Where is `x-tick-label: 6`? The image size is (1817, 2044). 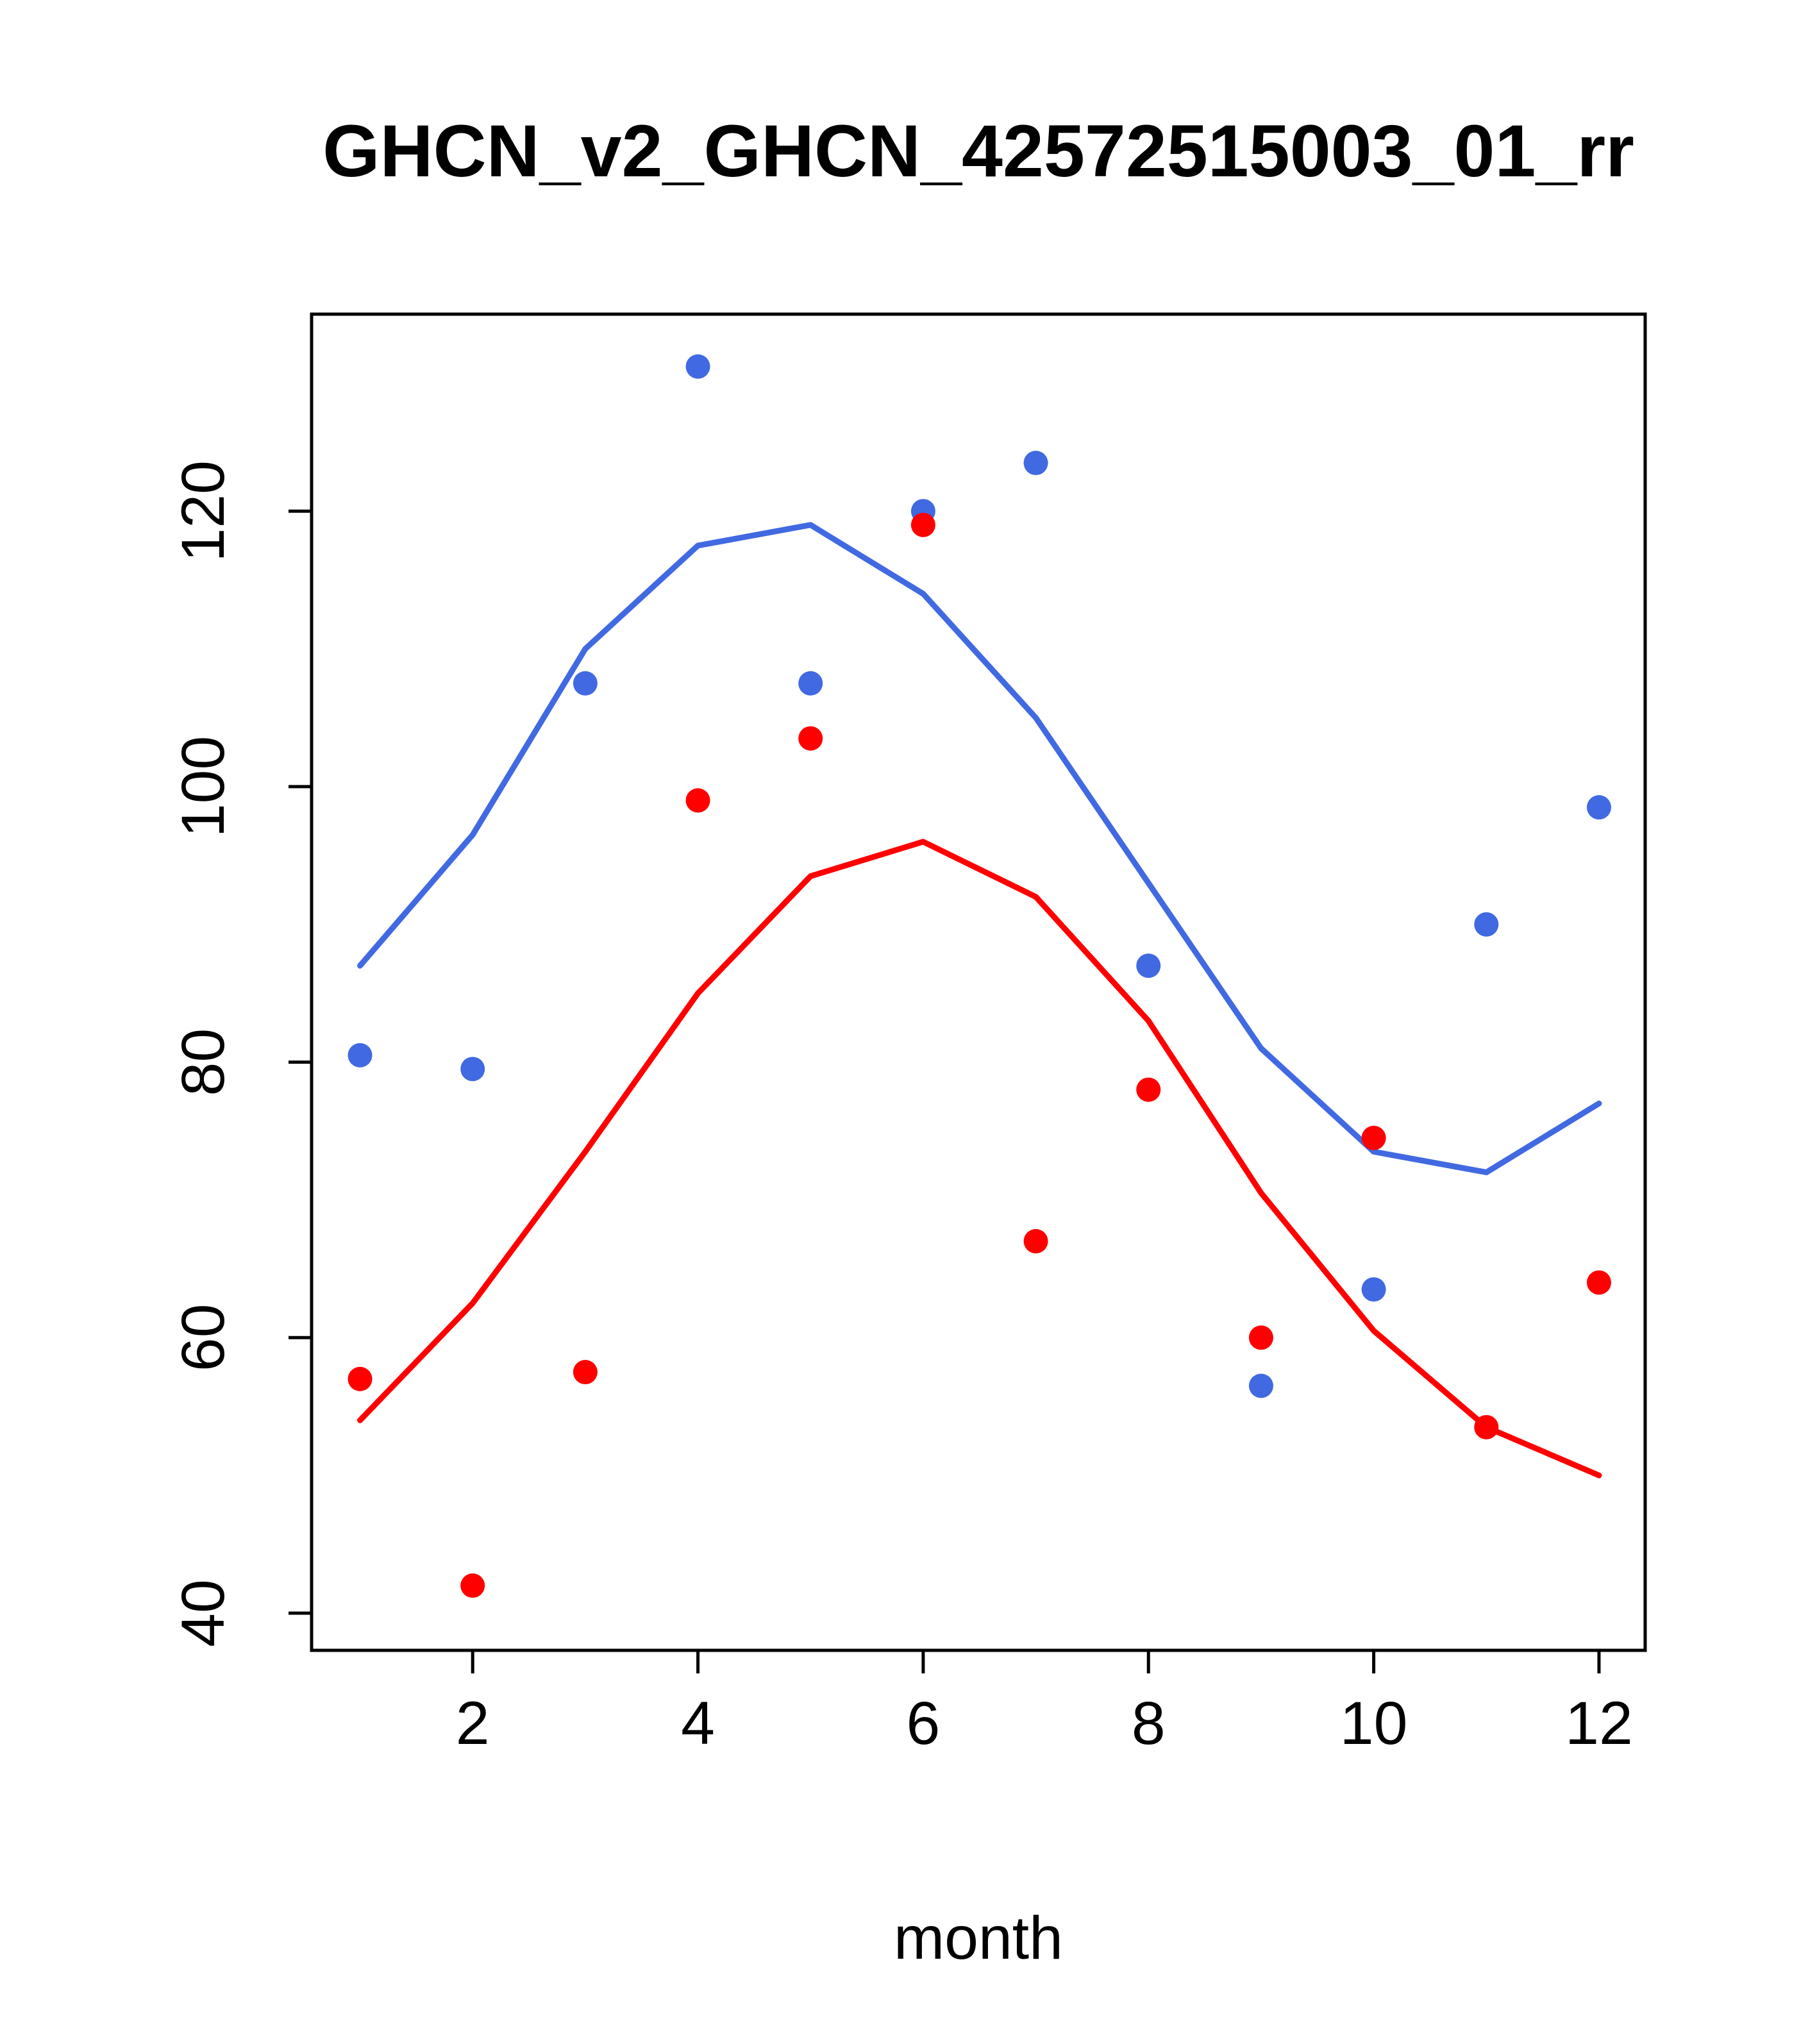
x-tick-label: 6 is located at coordinates (923, 1723).